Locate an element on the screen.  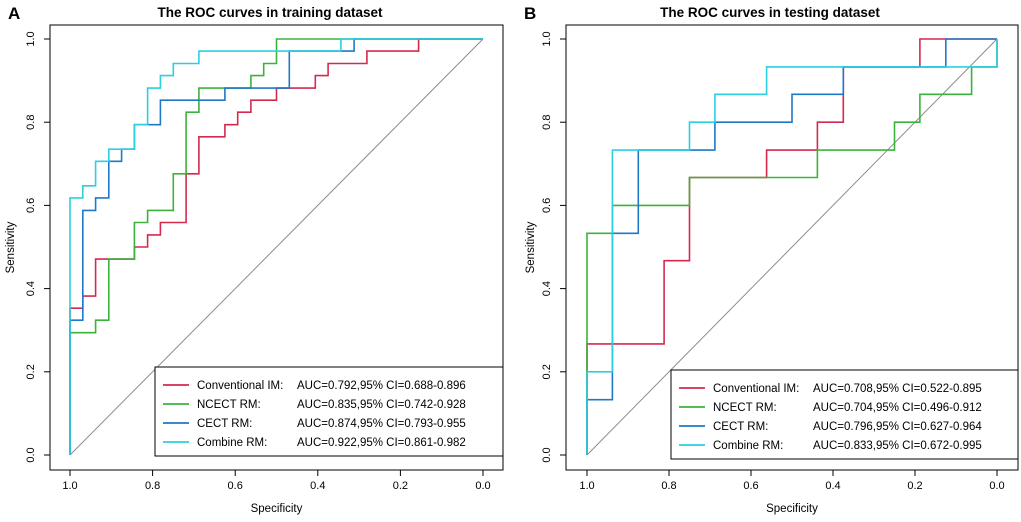
panel-b-legend-box is located at coordinates (844, 414).